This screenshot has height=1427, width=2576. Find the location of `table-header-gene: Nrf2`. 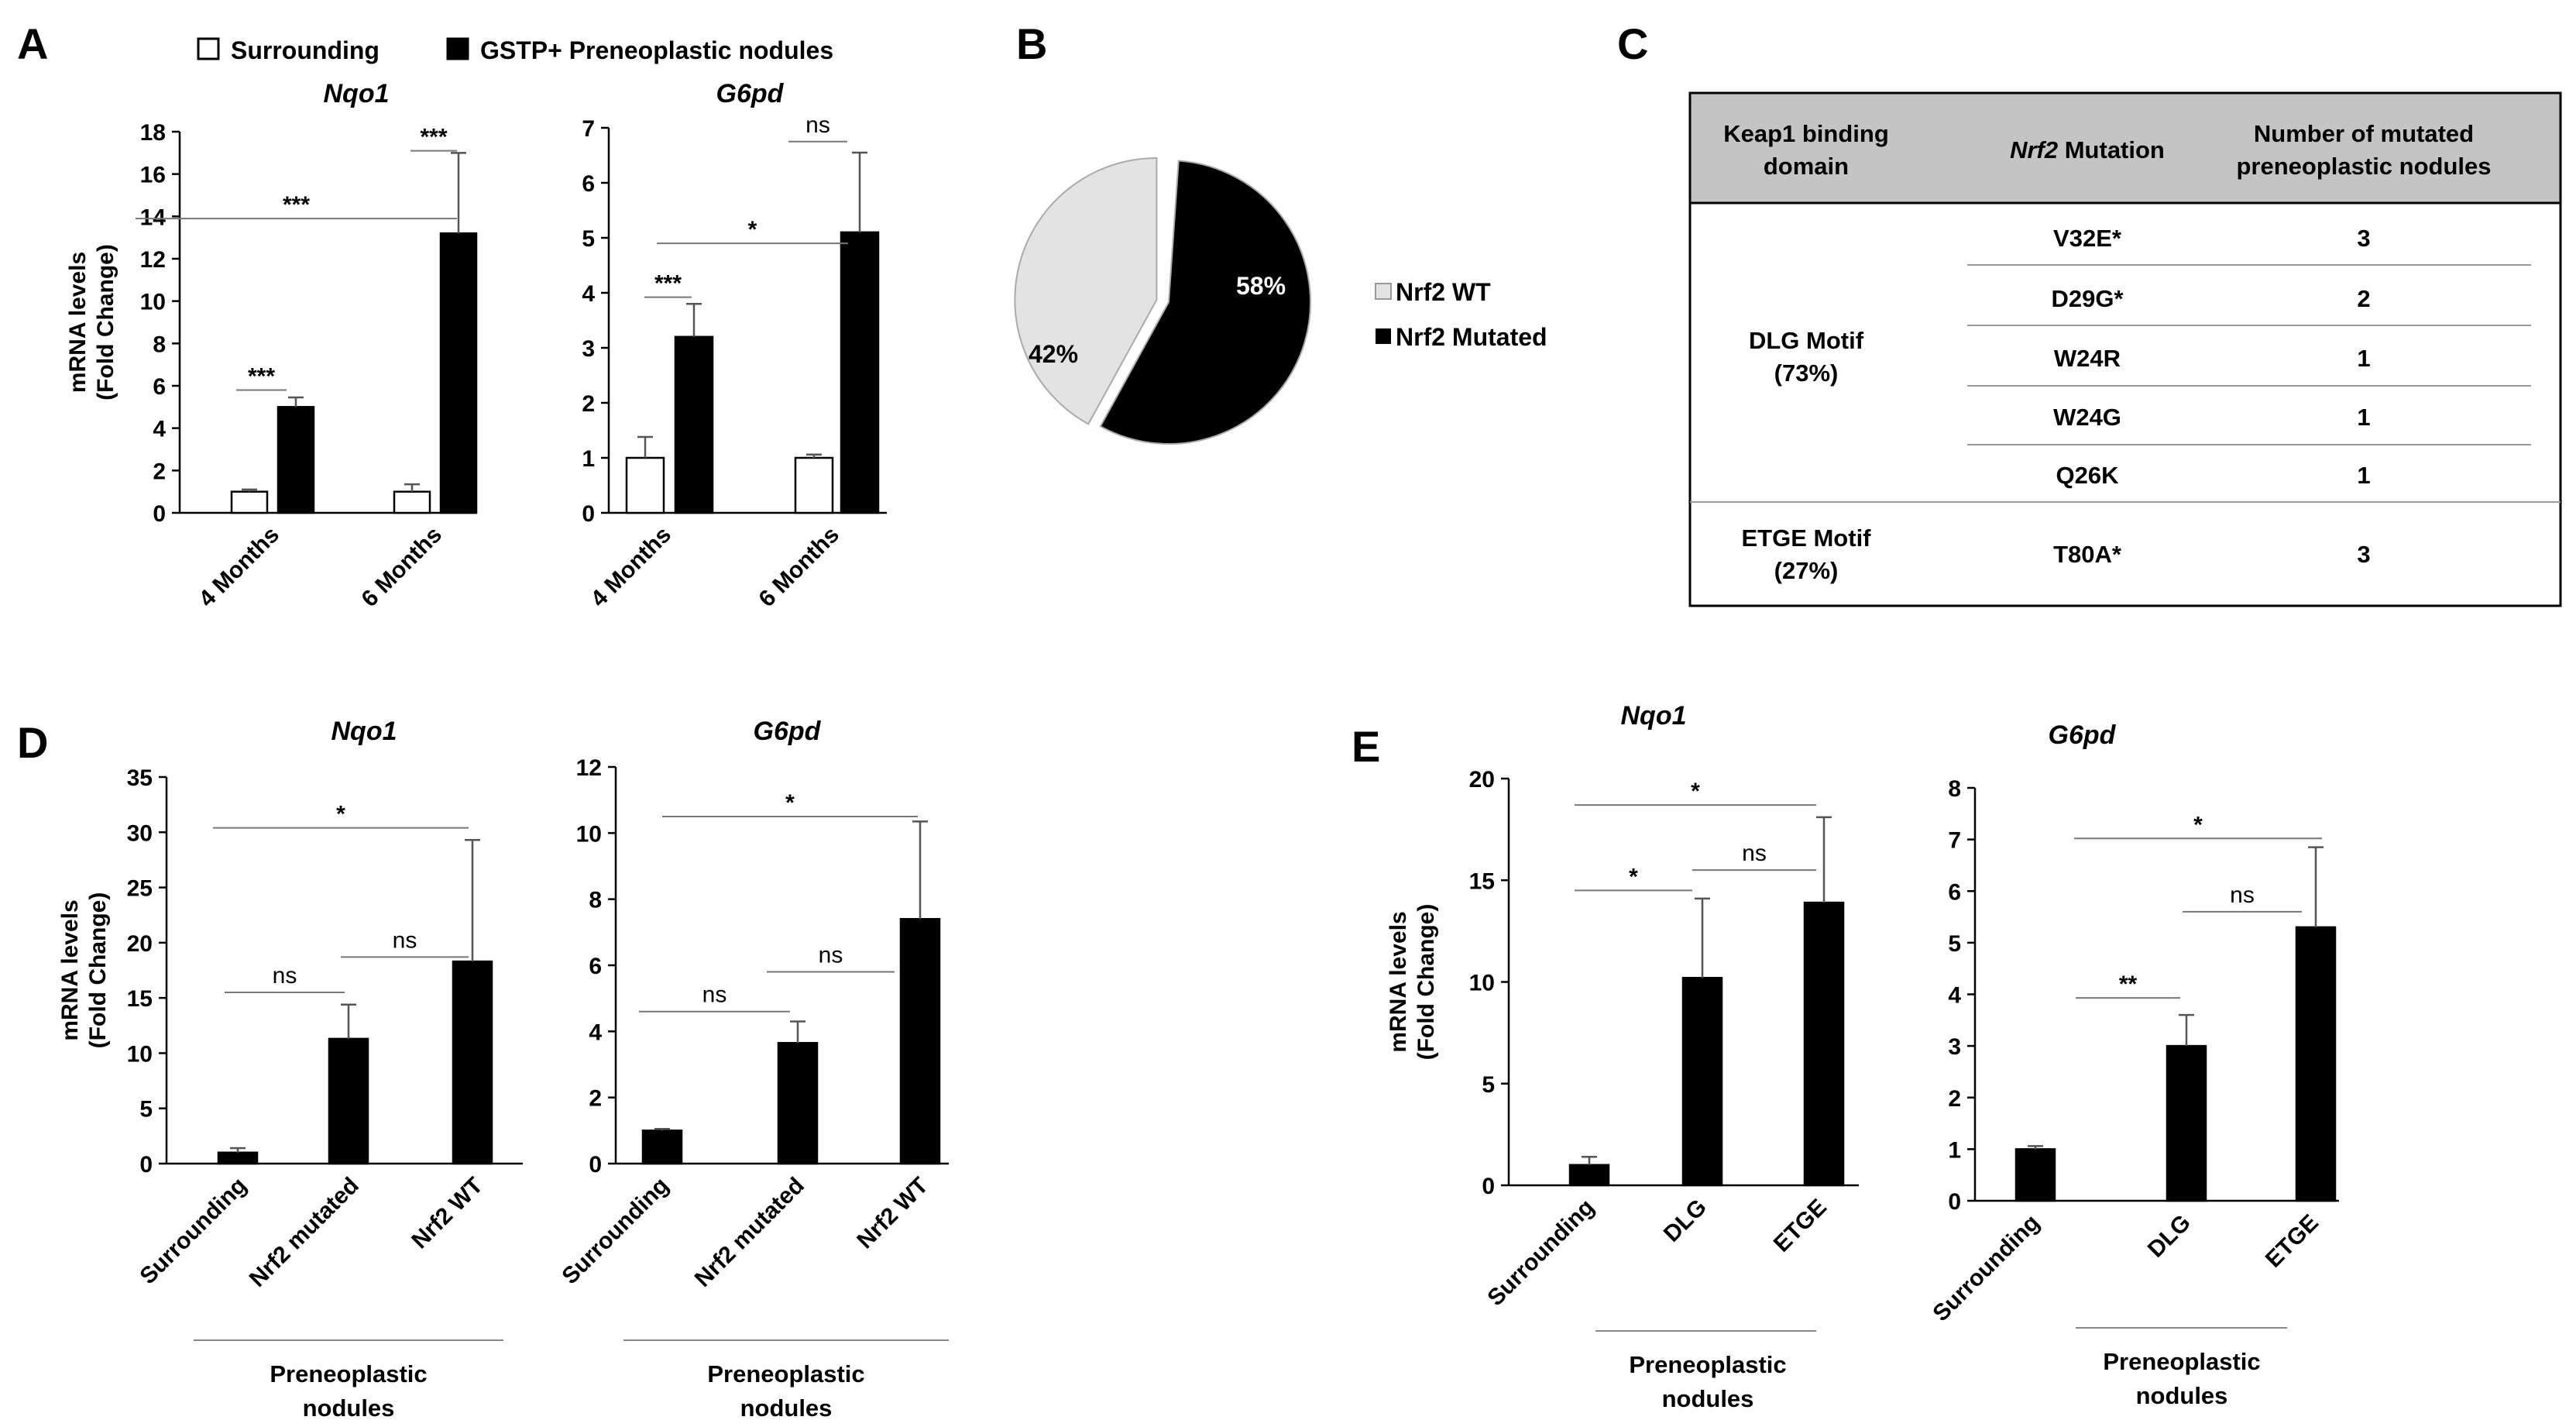

table-header-gene: Nrf2 is located at coordinates (2034, 149).